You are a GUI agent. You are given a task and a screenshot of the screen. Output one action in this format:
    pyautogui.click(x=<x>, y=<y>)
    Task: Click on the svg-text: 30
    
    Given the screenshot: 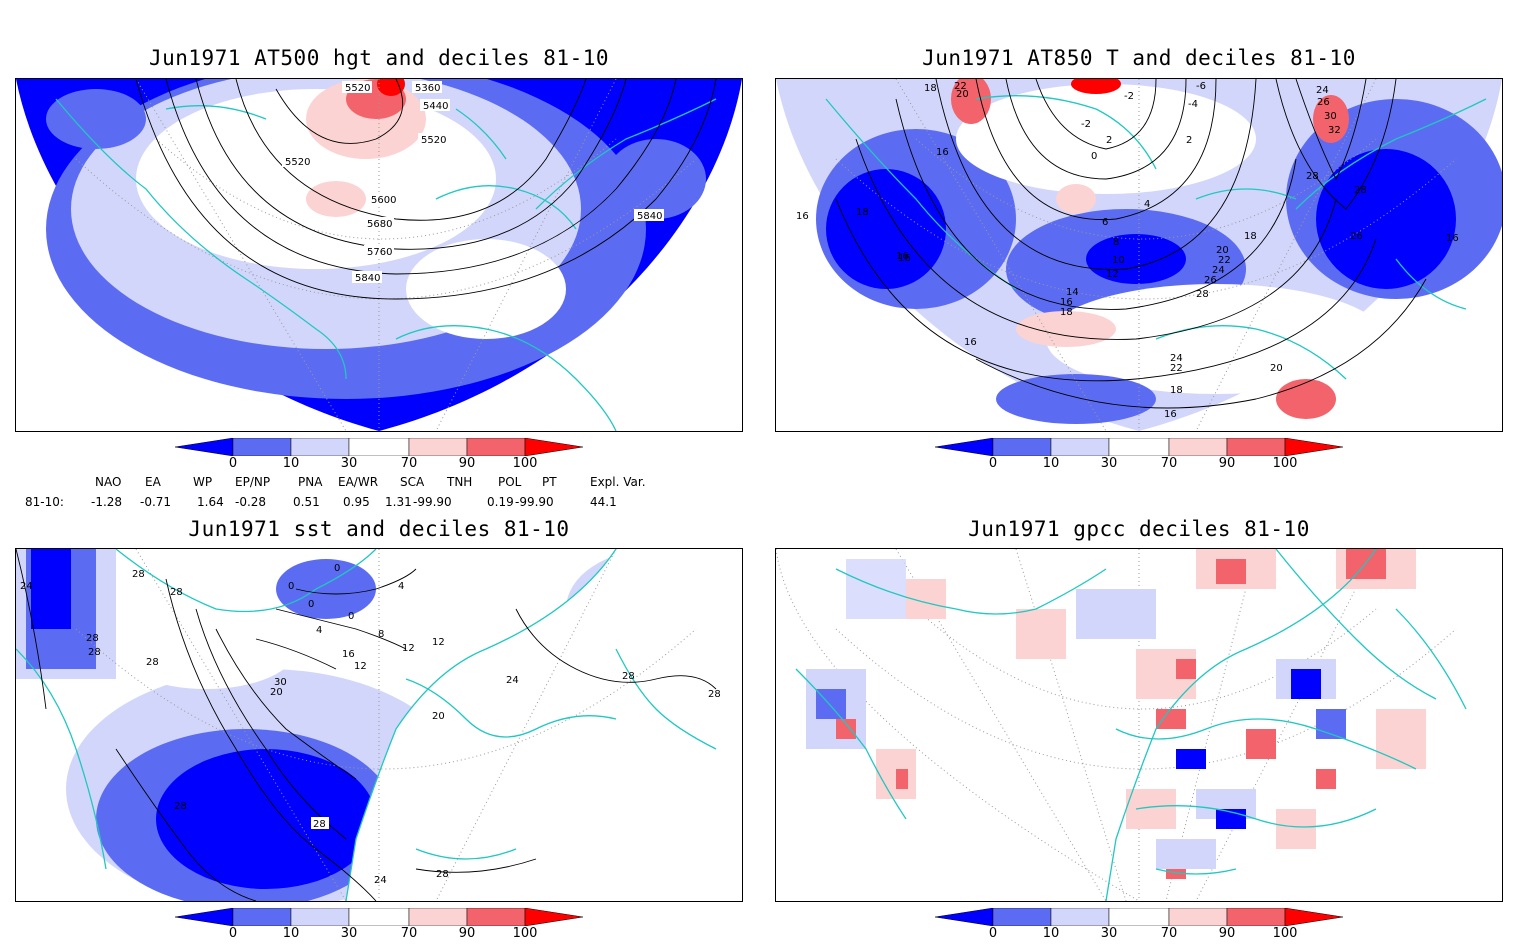 What is the action you would take?
    pyautogui.click(x=1330, y=116)
    